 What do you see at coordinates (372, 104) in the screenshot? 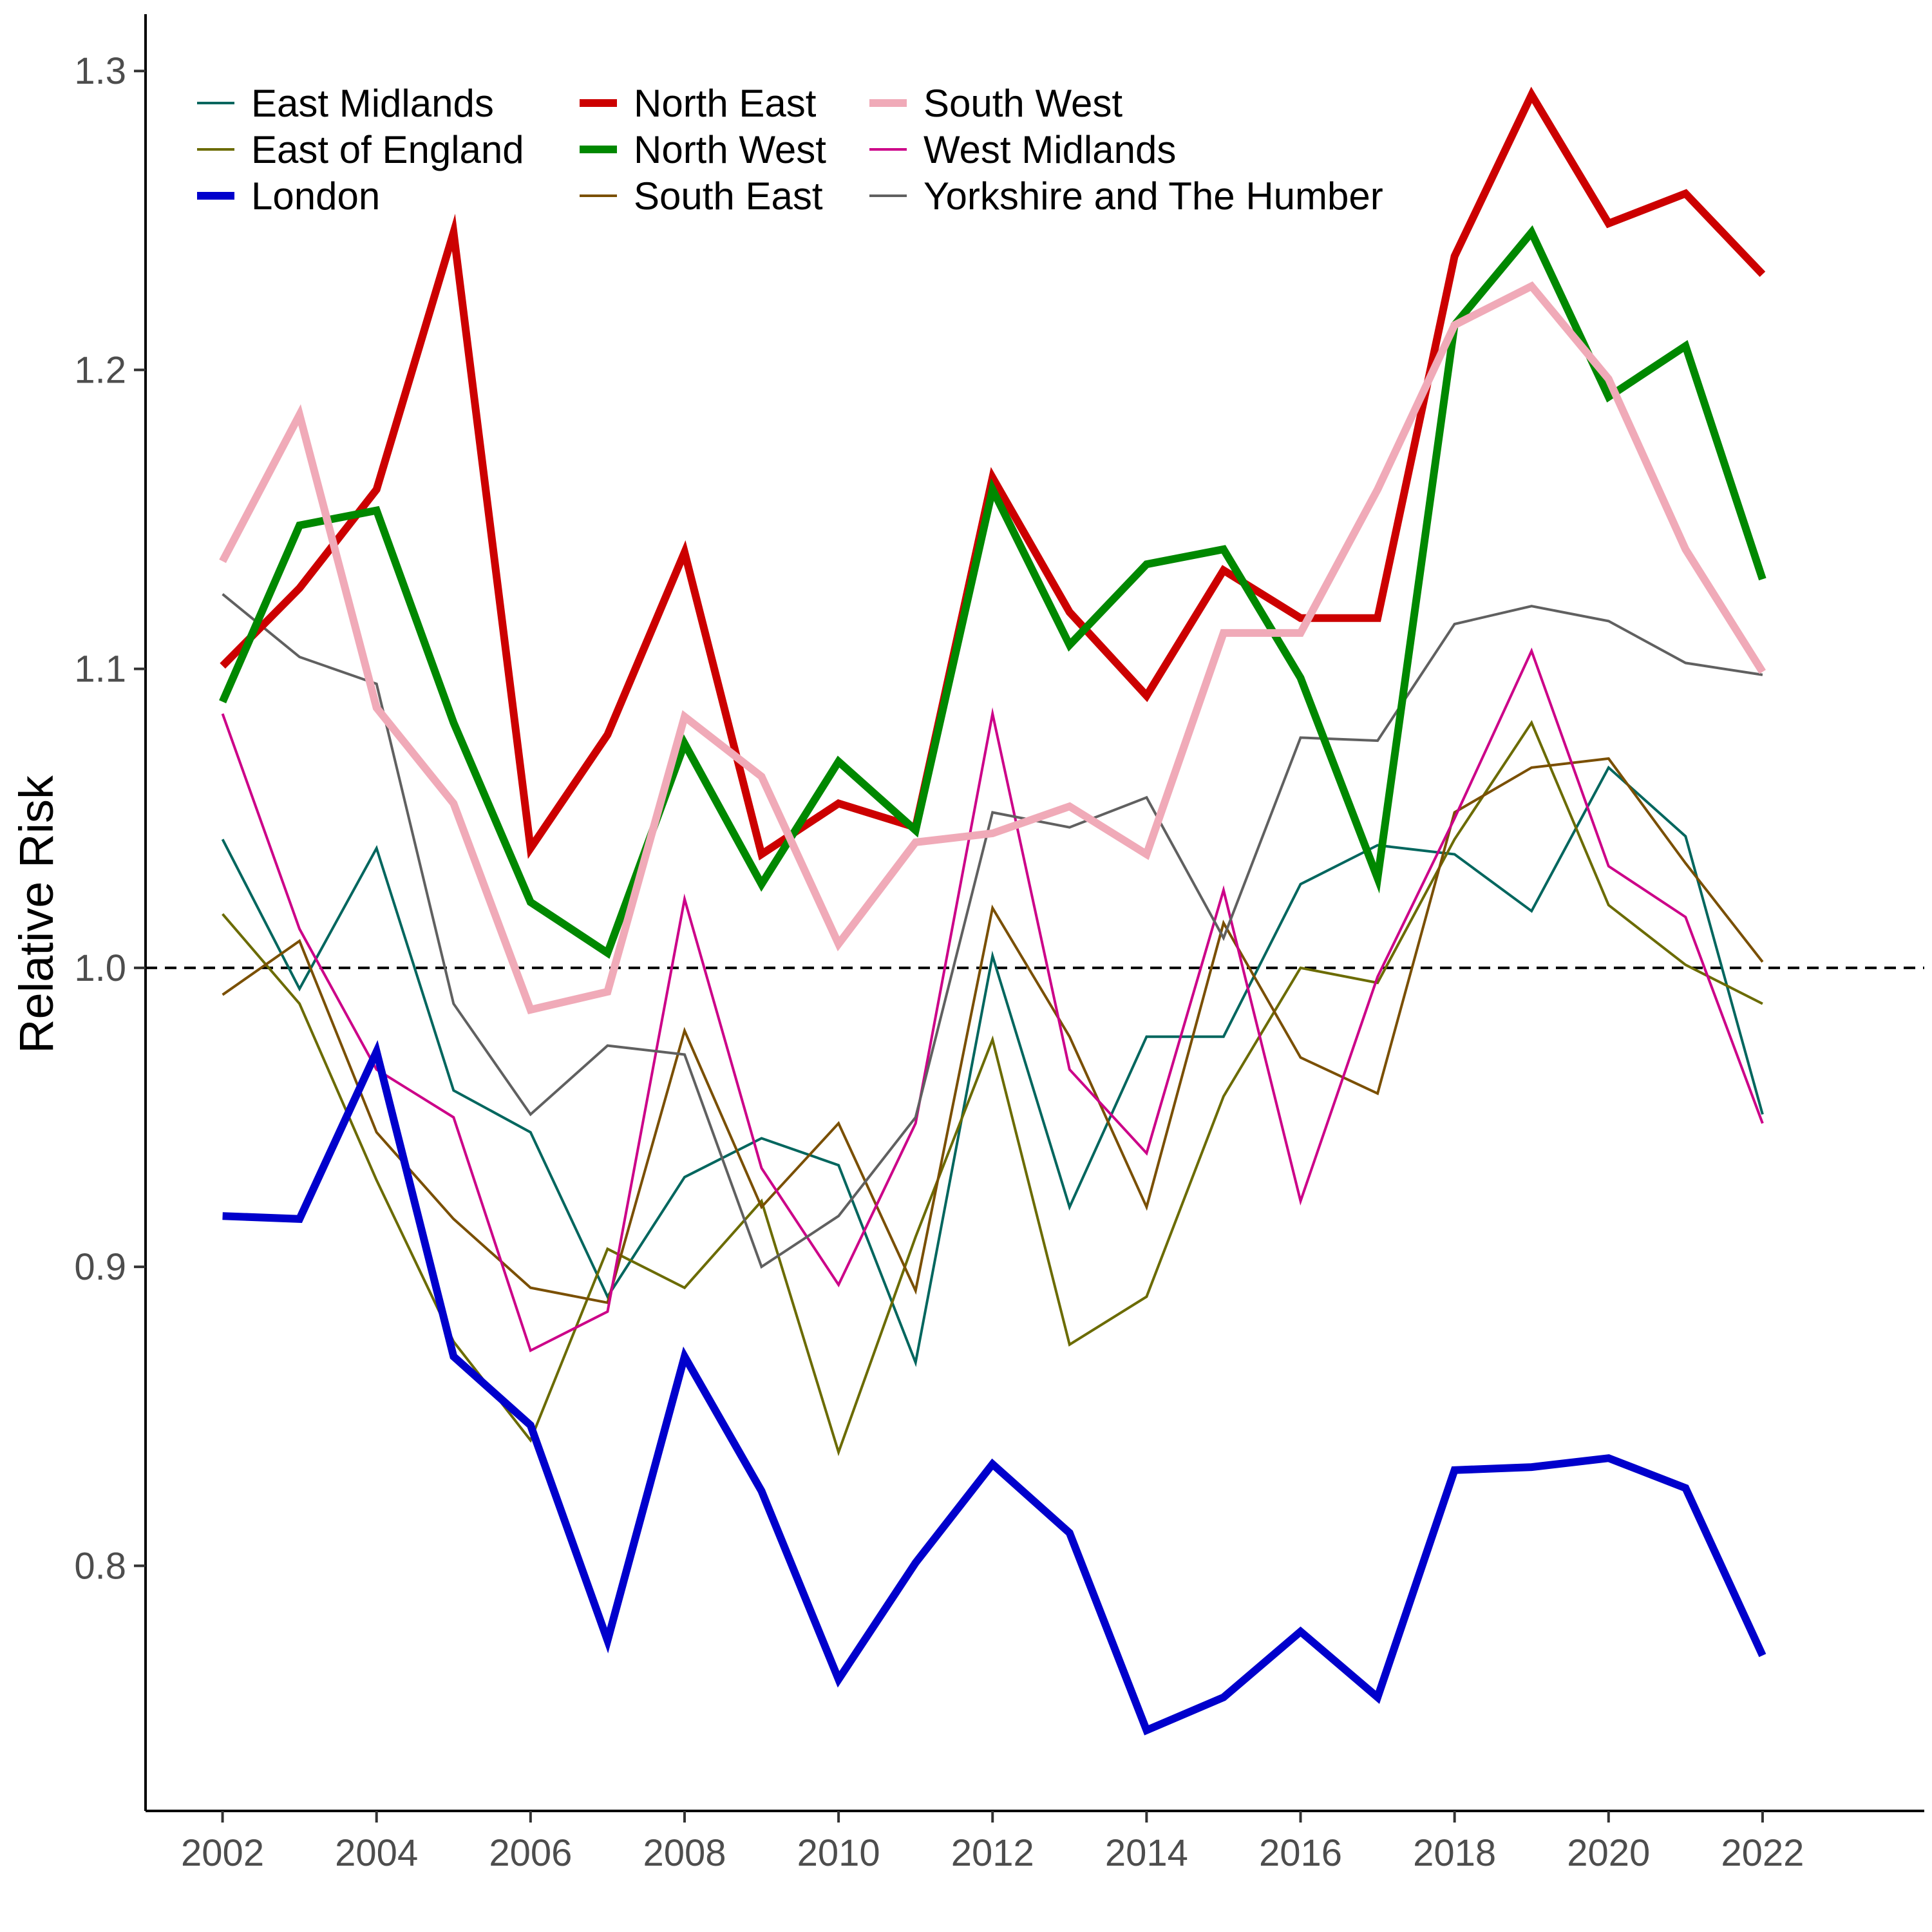
I see `legend-label-east-midlands: East Midlands` at bounding box center [372, 104].